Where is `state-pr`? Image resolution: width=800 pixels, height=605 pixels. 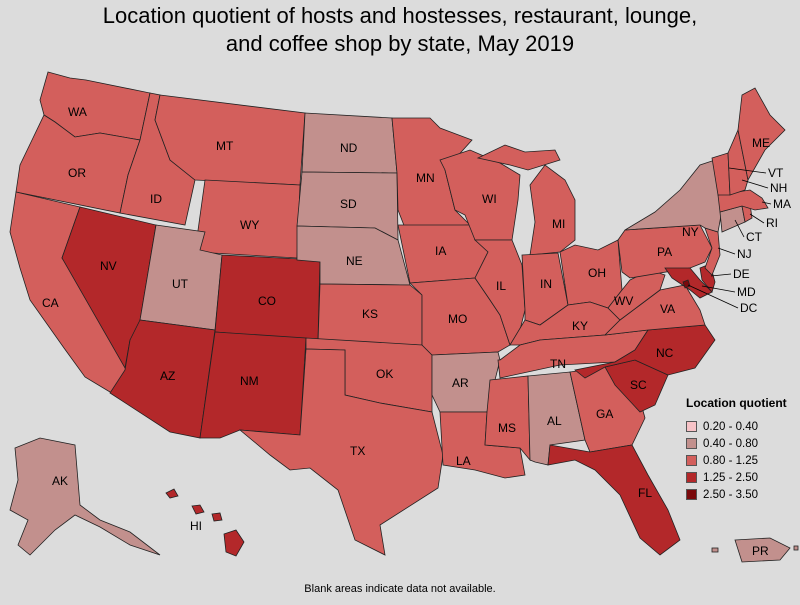 state-pr is located at coordinates (762, 550).